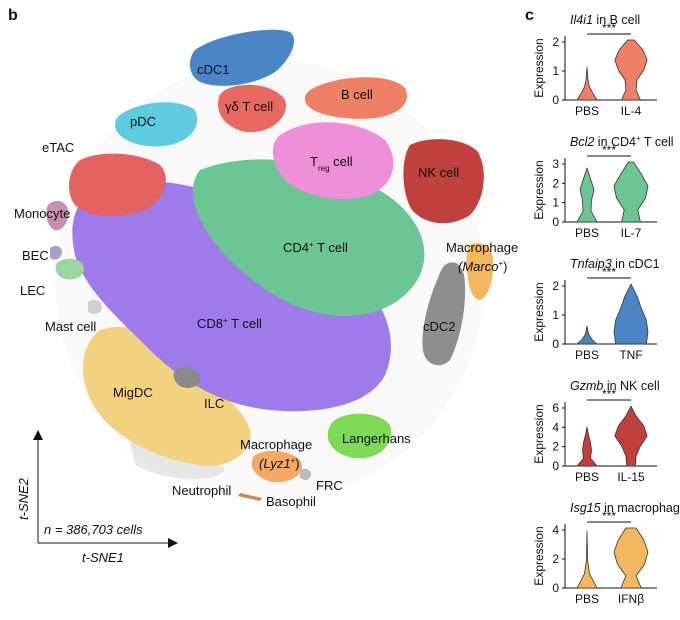 The image size is (680, 620). What do you see at coordinates (186, 377) in the screenshot?
I see `cluster-ilc` at bounding box center [186, 377].